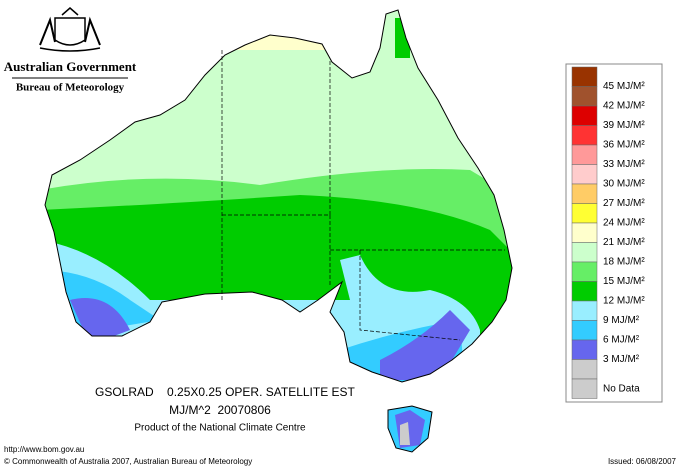 This screenshot has height=472, width=680. Describe the element at coordinates (70, 88) in the screenshot. I see `header-subtitle: Bureau of Meteorology` at that location.